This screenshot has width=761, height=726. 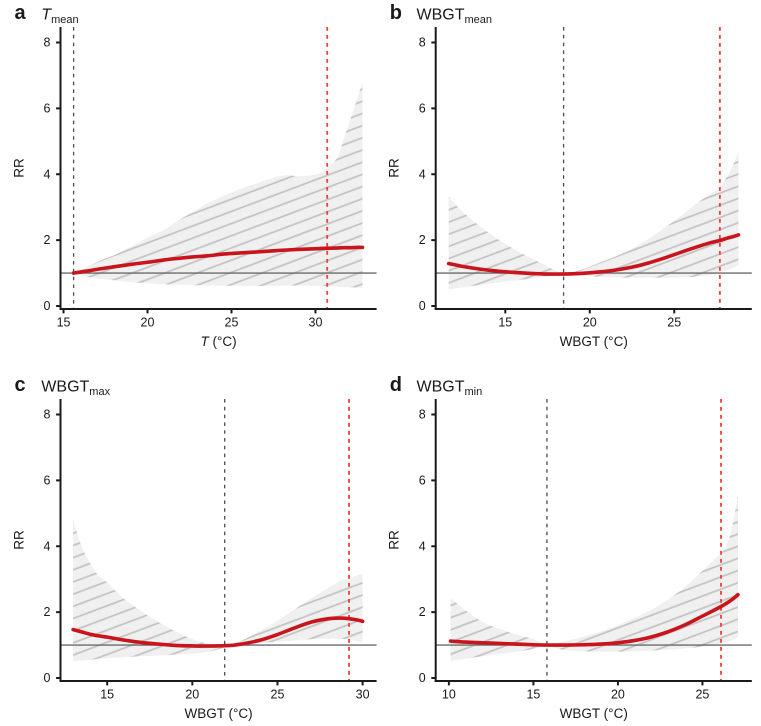 What do you see at coordinates (47, 240) in the screenshot?
I see `y-tick-label-a: 2` at bounding box center [47, 240].